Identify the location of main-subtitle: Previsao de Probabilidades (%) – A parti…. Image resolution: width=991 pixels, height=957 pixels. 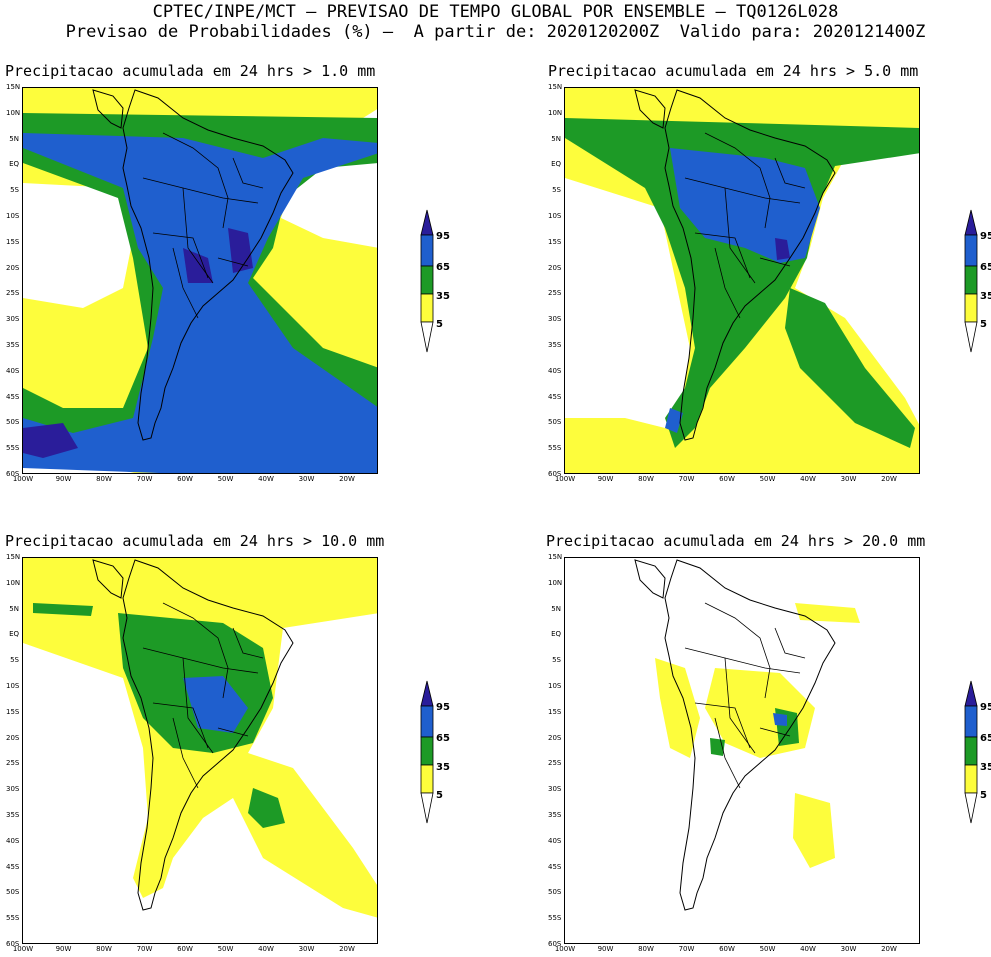
(495, 32).